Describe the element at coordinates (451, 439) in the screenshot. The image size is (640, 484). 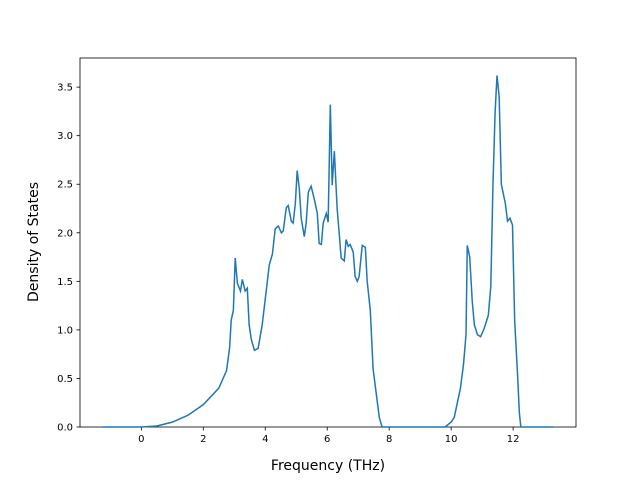
I see `x-tick-label: 10` at that location.